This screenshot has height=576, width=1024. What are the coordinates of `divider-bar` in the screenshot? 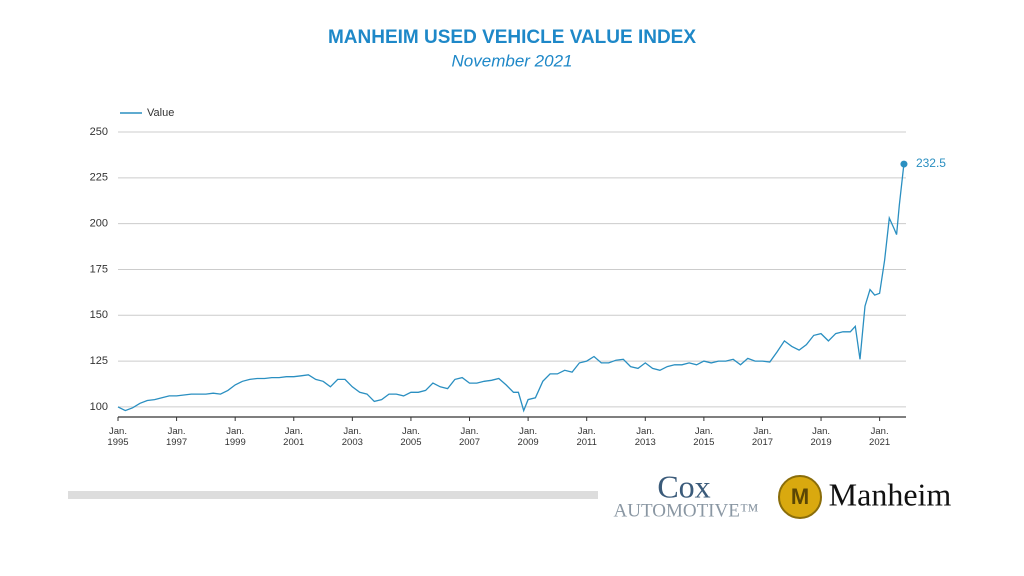 It's located at (333, 495).